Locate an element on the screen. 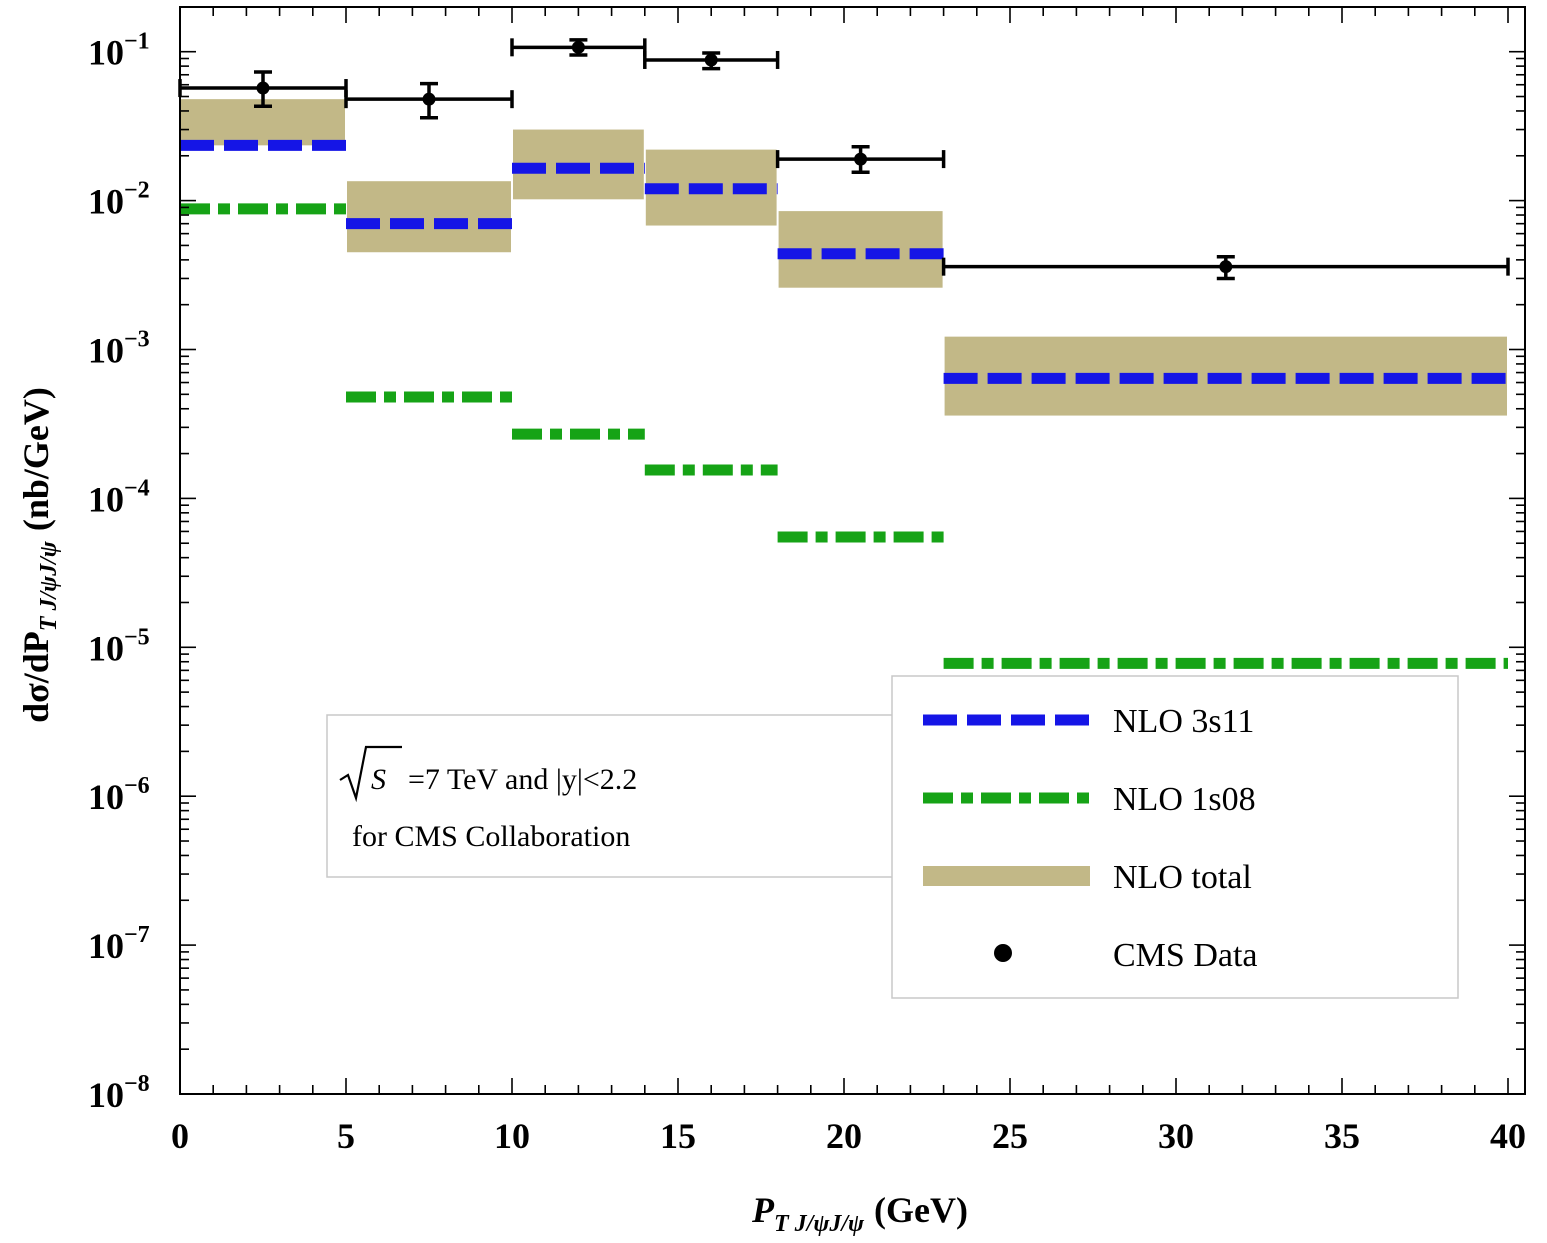  x-axis-title-main: P is located at coordinates (763, 1210).